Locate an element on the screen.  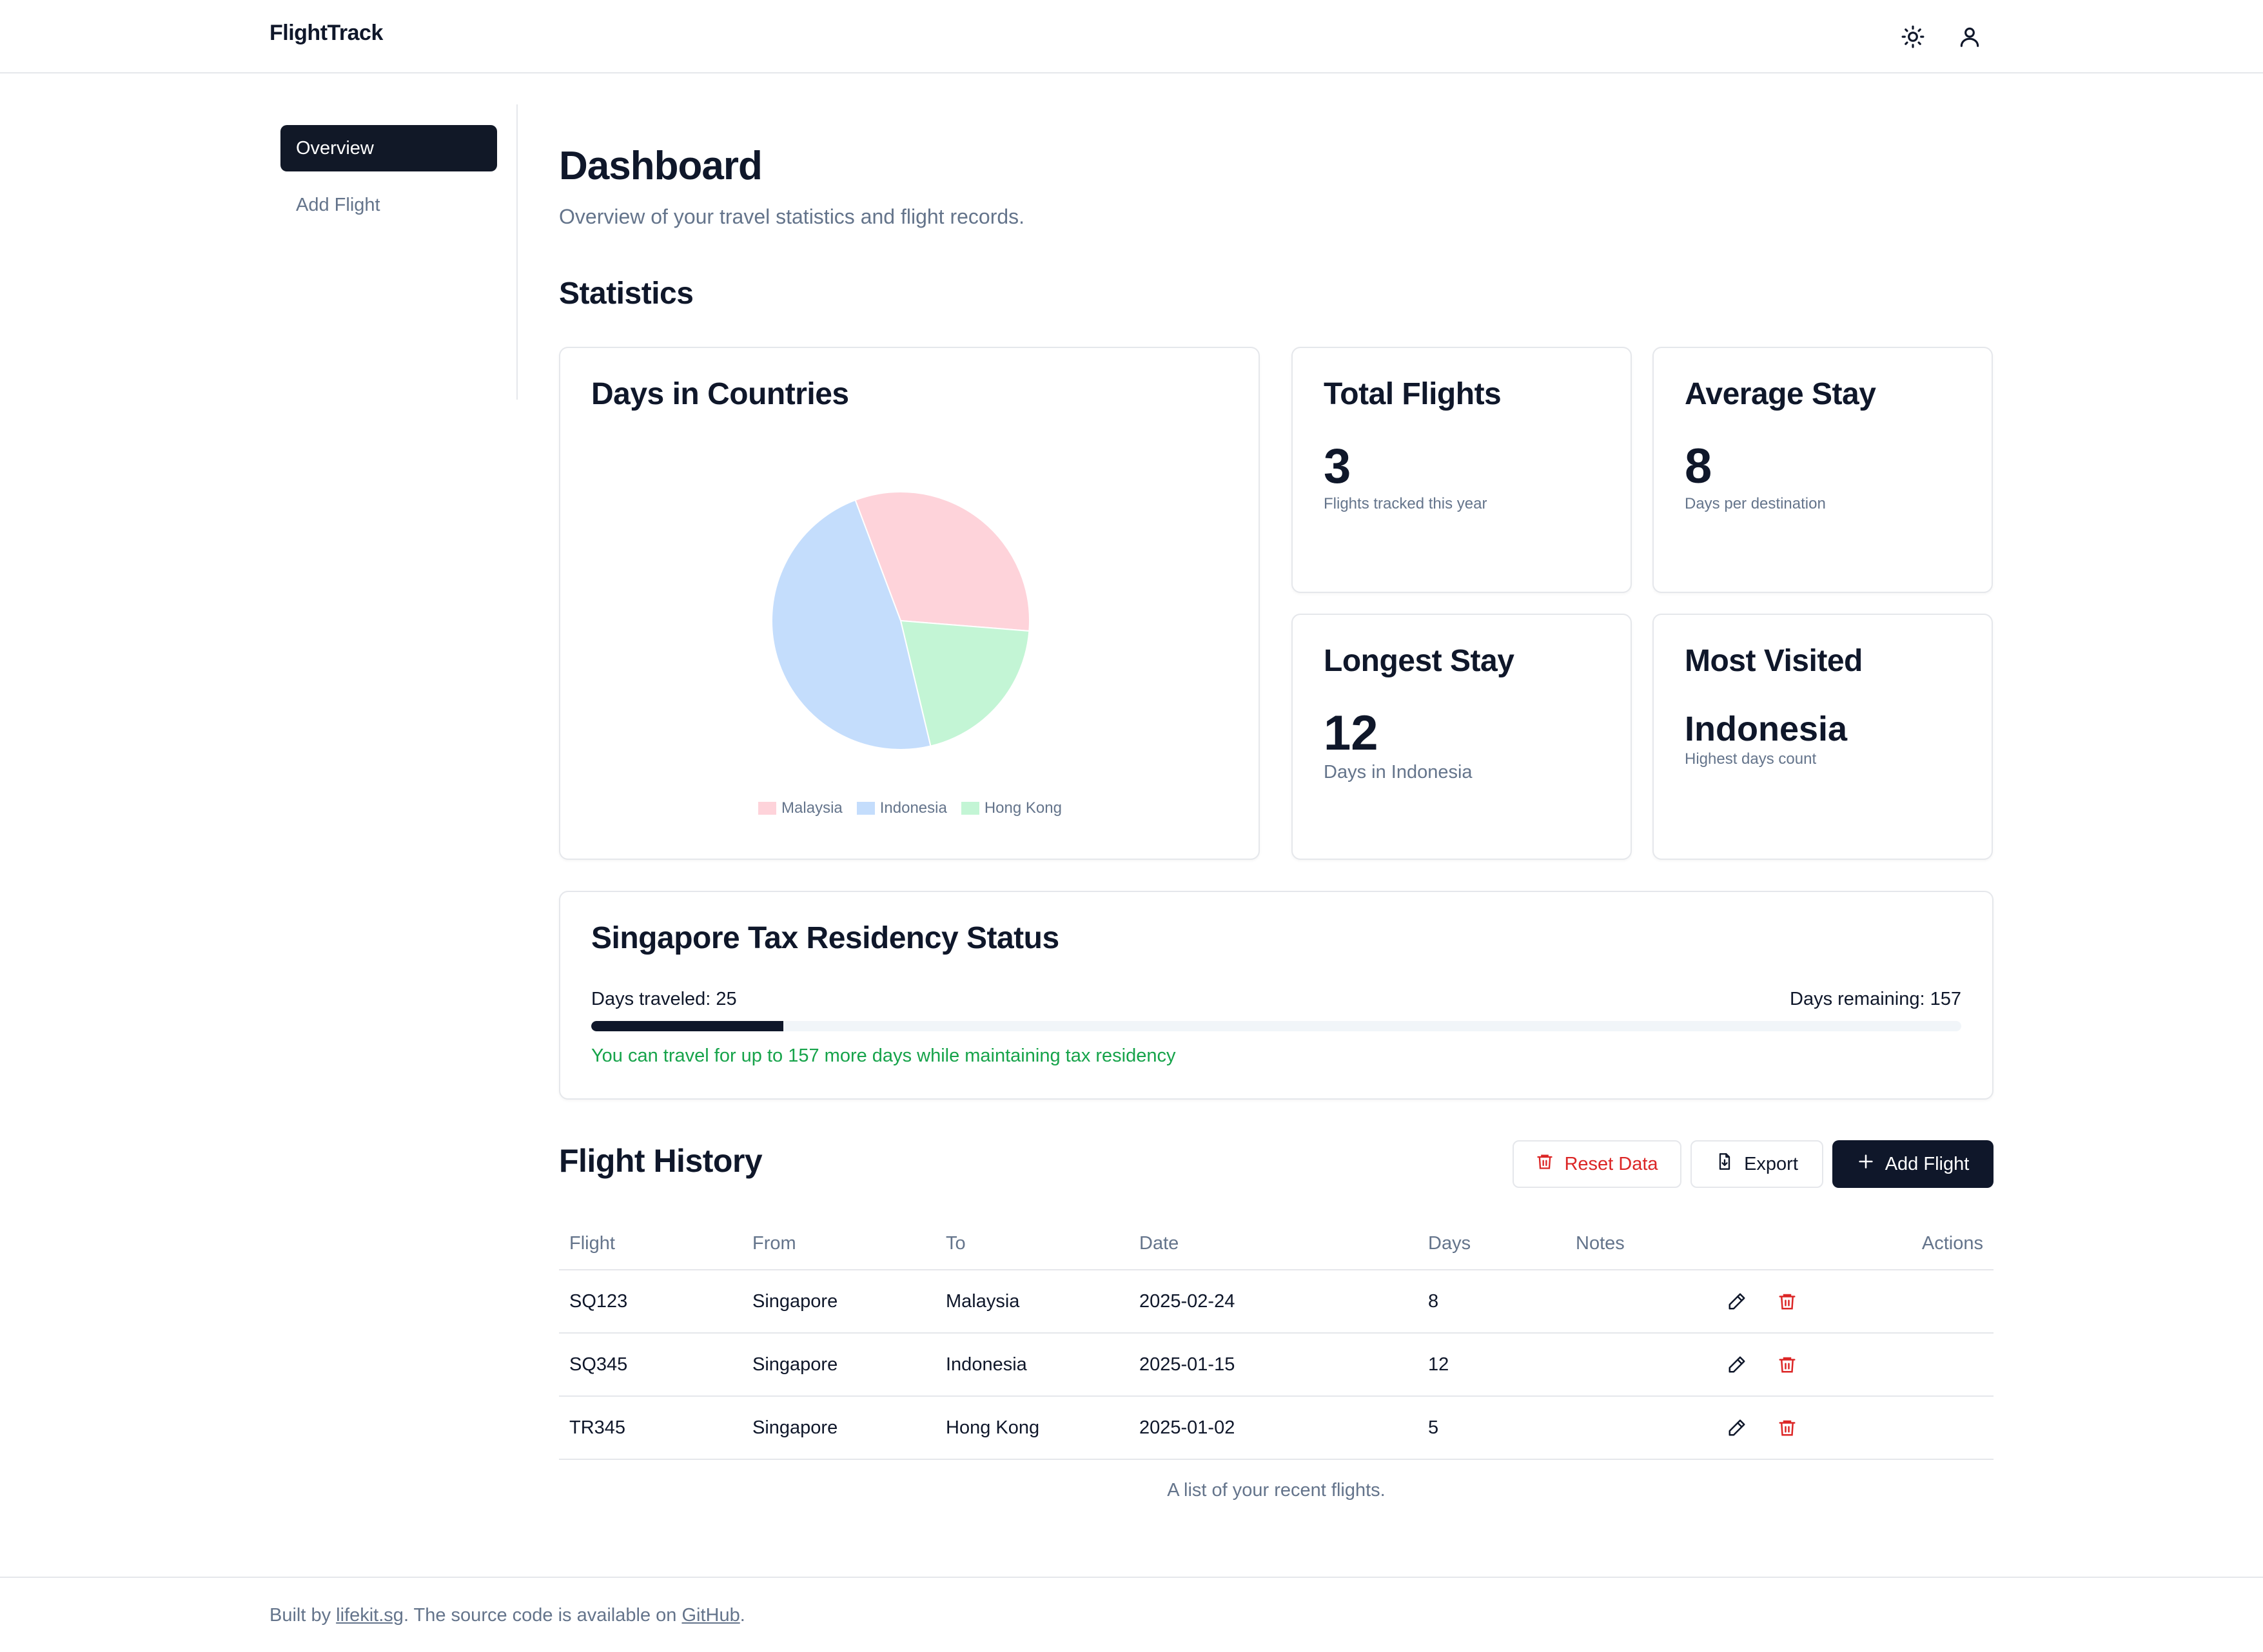
total-flights-value: 3 is located at coordinates (1338, 466).